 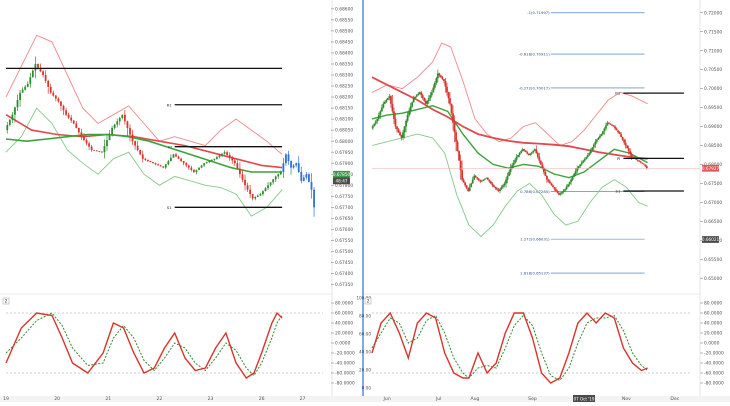 I want to click on left-x-axis: 19 20 21 22 23 26 27, so click(x=154, y=399).